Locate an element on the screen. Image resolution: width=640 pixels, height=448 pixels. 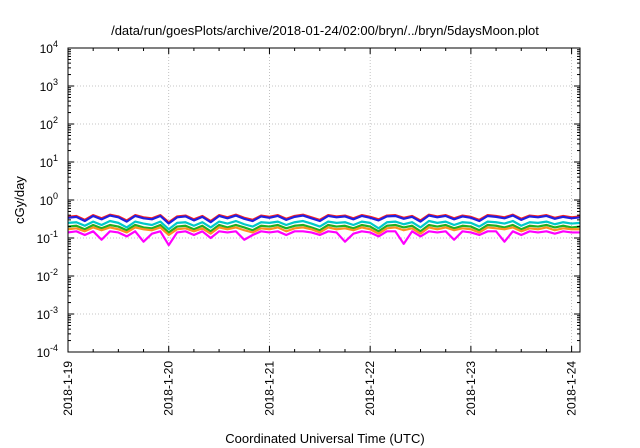
y-tick-label: 10⁴ is located at coordinates (49, 47).